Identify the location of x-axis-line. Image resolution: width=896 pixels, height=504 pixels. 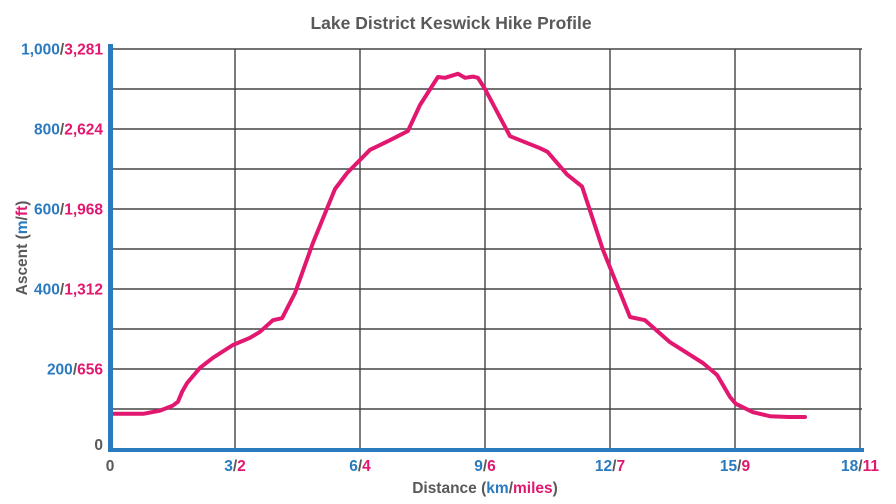
(486, 450).